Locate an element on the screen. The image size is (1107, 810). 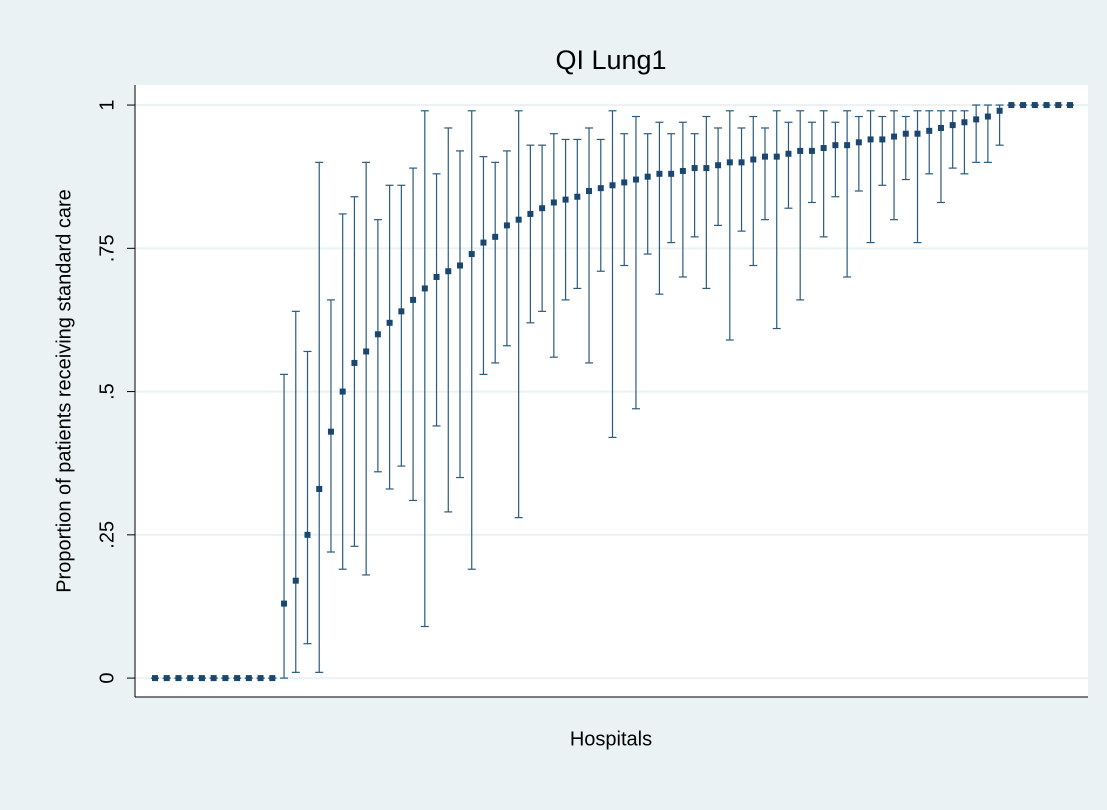
x-axis-title: Hospitals is located at coordinates (611, 739).